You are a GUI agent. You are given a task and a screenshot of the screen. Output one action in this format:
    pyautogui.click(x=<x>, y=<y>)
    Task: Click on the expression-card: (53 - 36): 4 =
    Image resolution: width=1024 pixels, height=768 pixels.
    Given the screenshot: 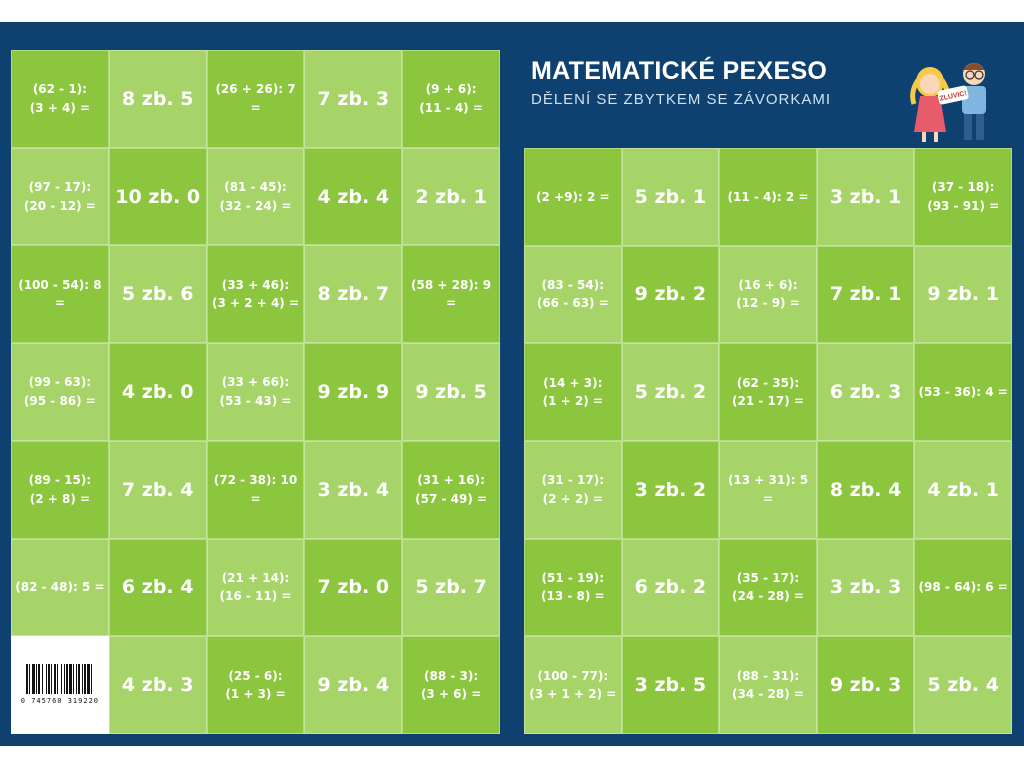 What is the action you would take?
    pyautogui.click(x=963, y=392)
    